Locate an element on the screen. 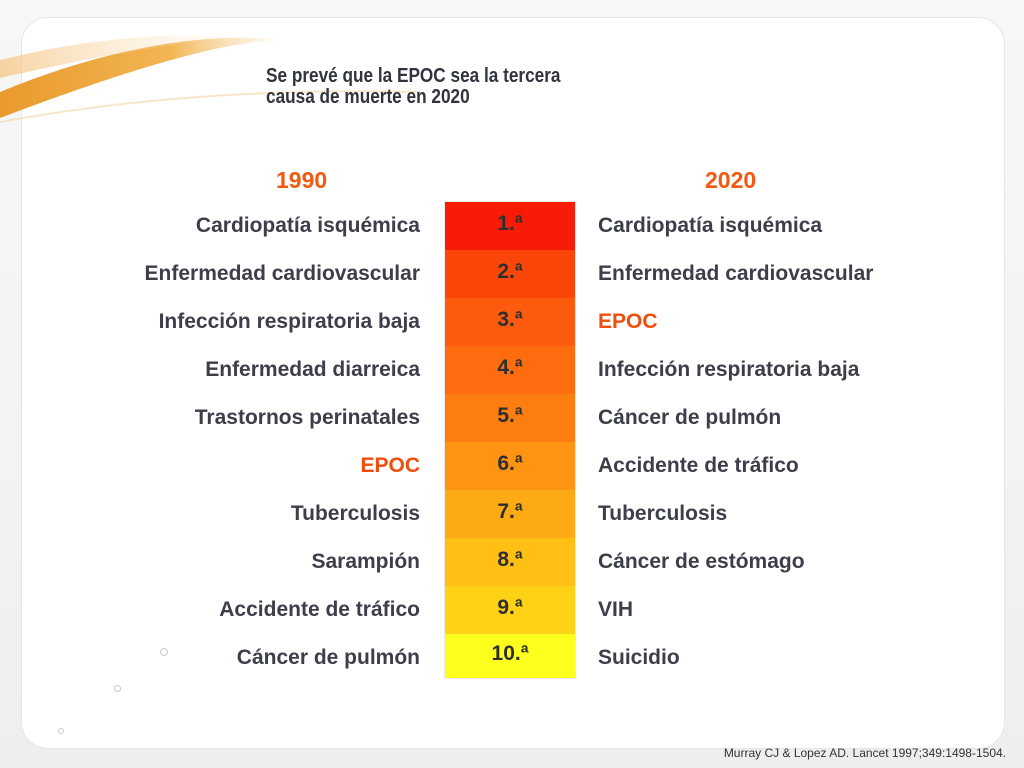 The height and width of the screenshot is (768, 1024). rank-cell: 3.ª is located at coordinates (510, 322).